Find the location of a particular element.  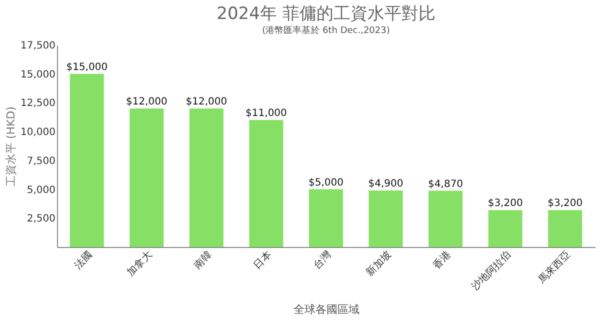

x-tick-label: 日本 is located at coordinates (262, 260).